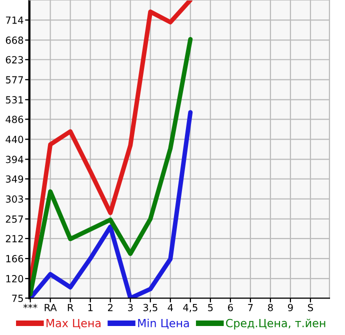 This screenshot has height=335, width=345. I want to click on x-tick-label: 7, so click(250, 308).